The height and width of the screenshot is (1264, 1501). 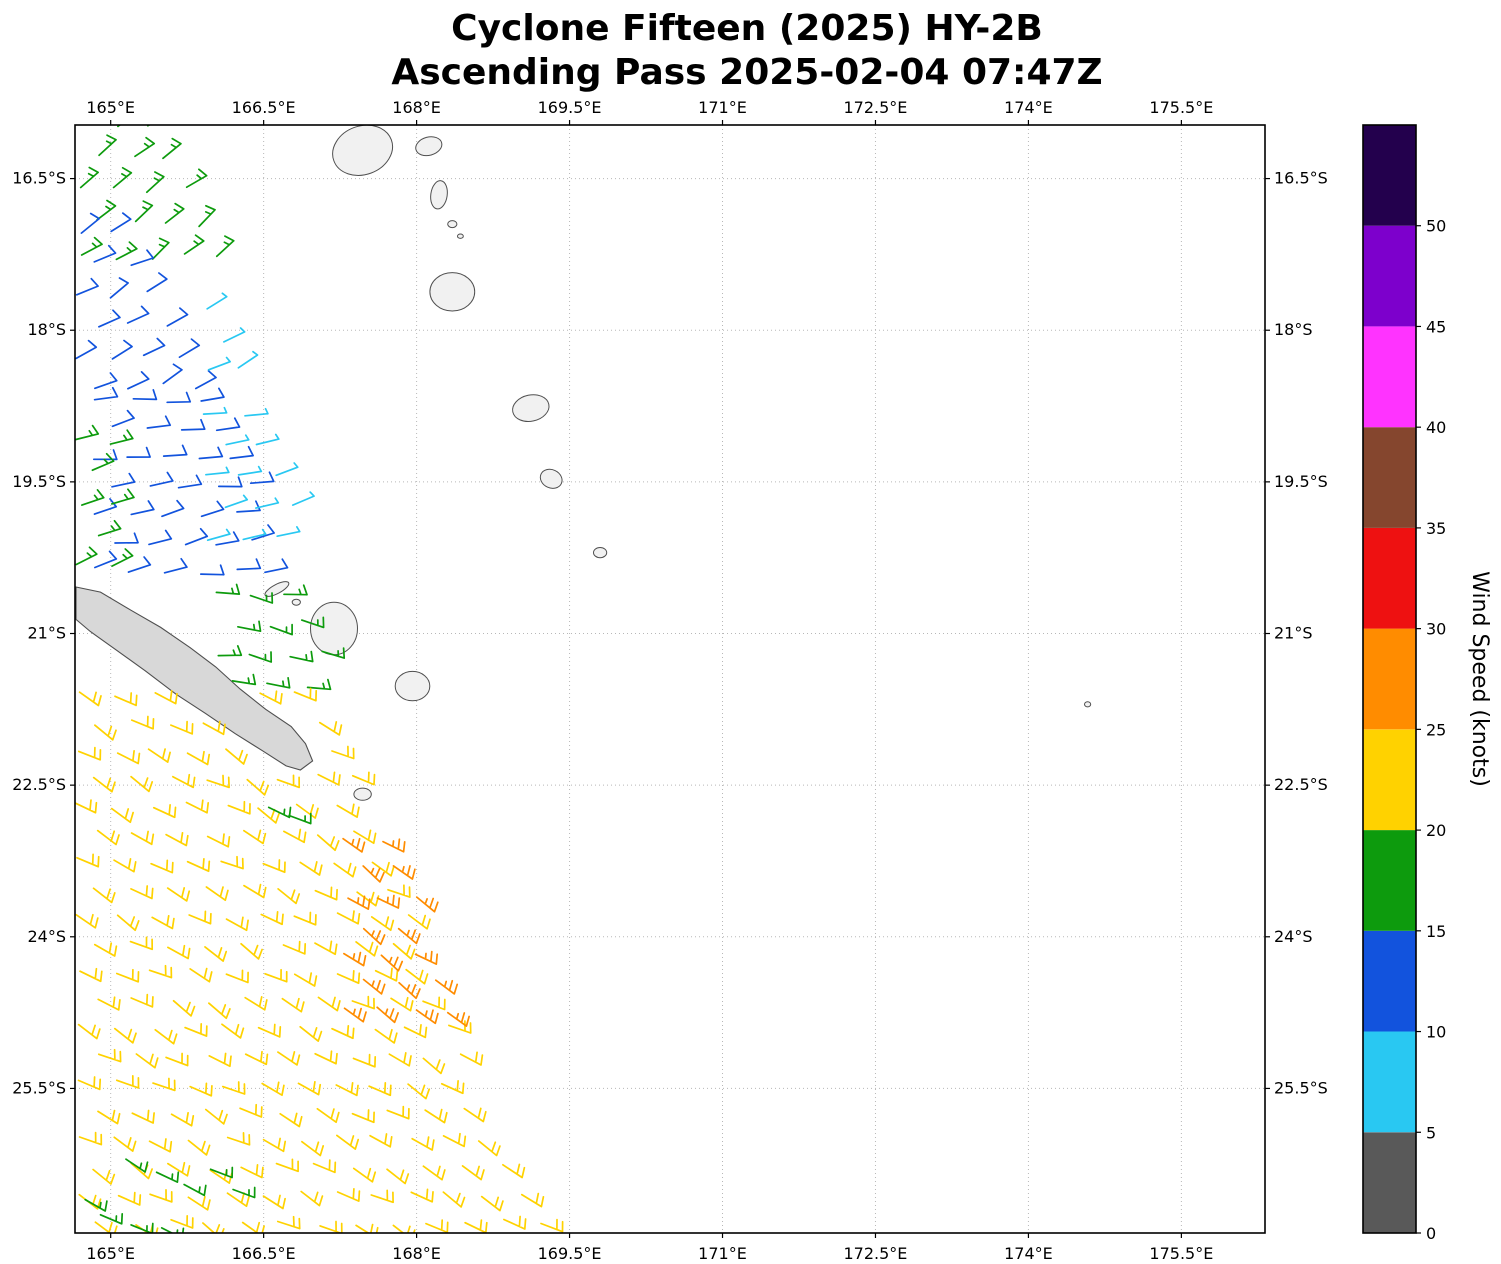 I want to click on y-tick-label-right: 25.5°S, so click(x=1301, y=1087).